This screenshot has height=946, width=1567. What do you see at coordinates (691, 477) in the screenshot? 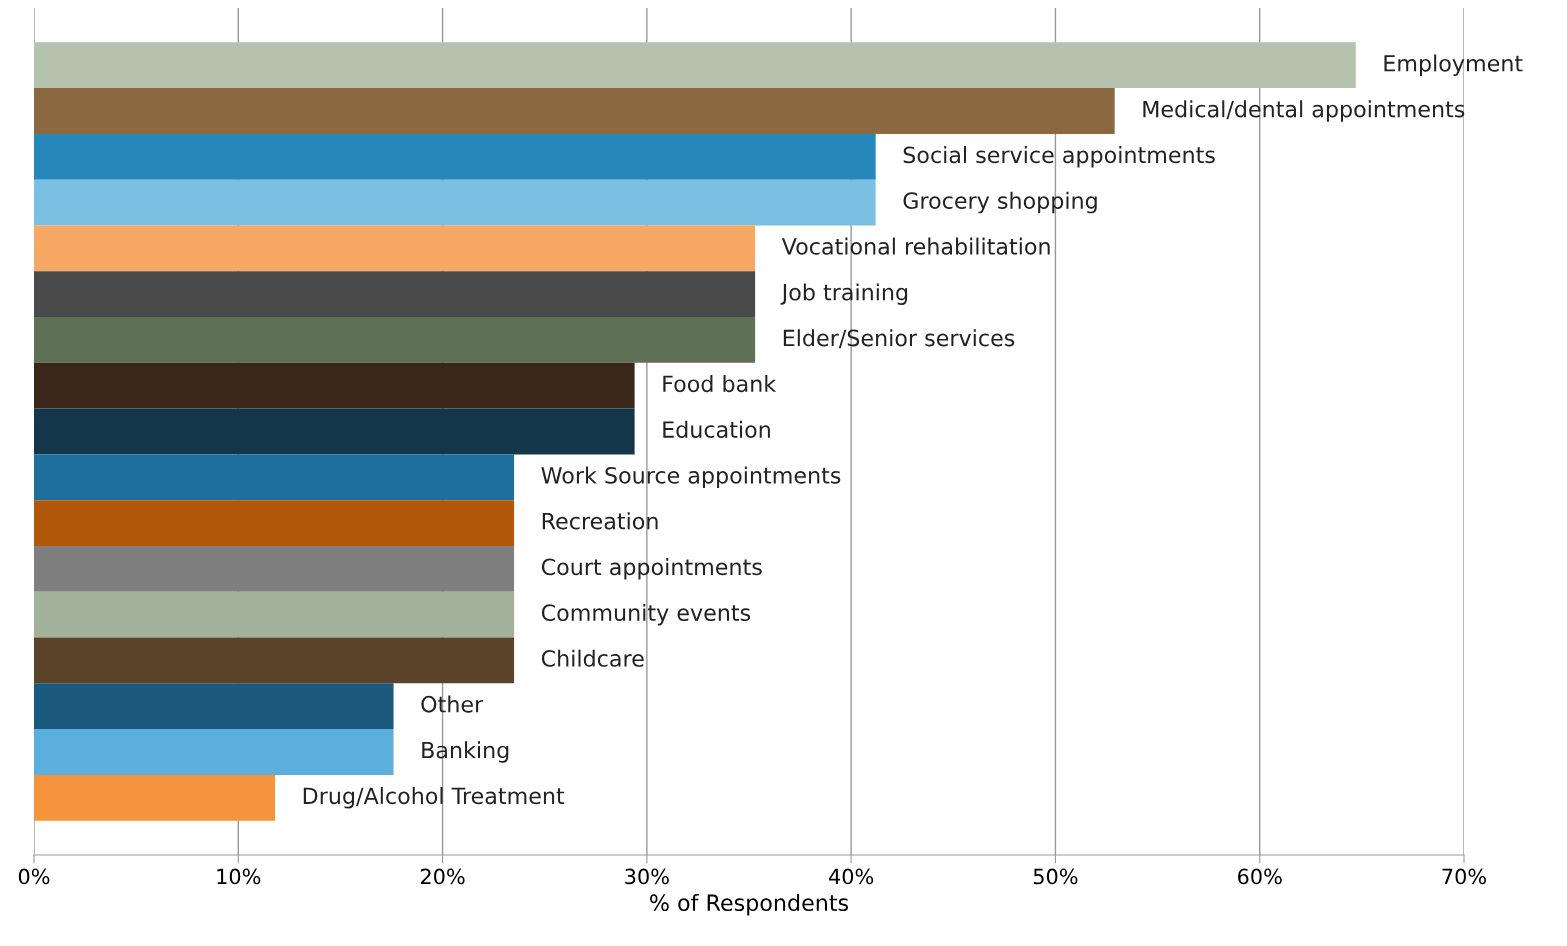
I see `y-tick-label: Work Source appointments` at bounding box center [691, 477].